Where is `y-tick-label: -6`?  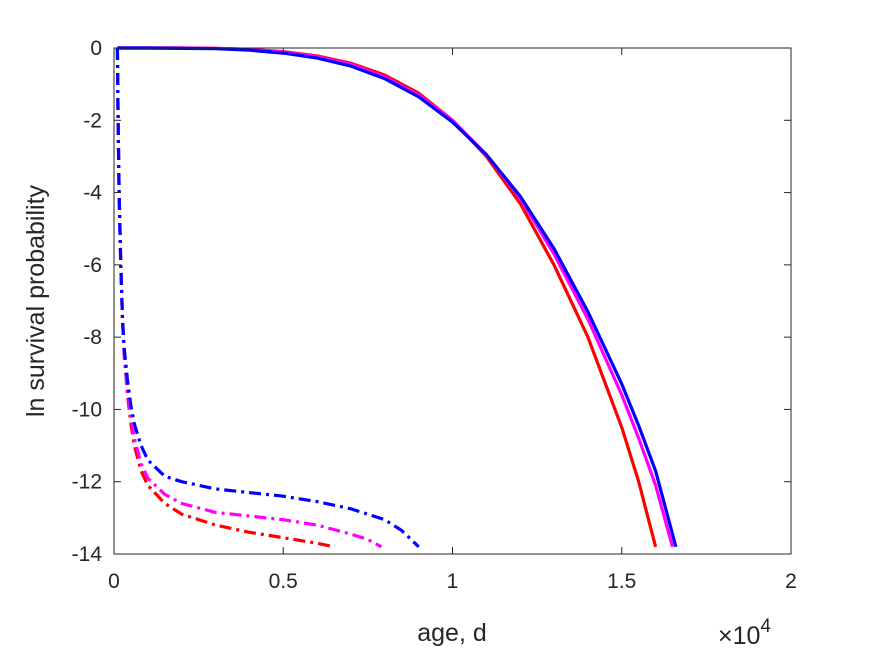 y-tick-label: -6 is located at coordinates (92, 265).